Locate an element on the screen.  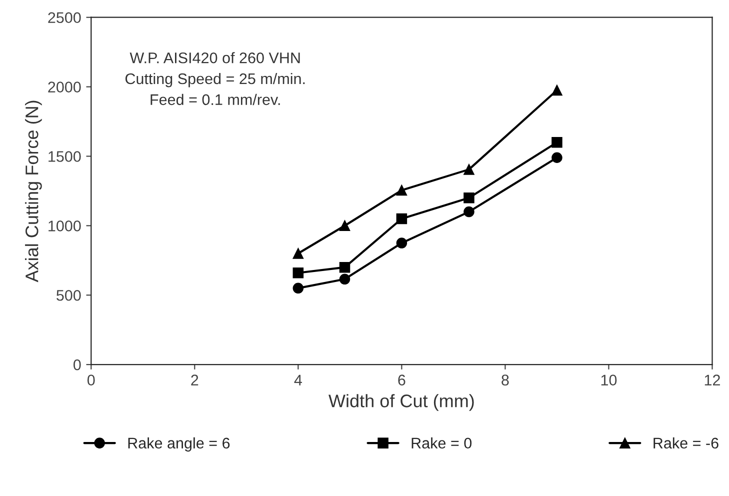
legend-label: Rake = 0 is located at coordinates (442, 443).